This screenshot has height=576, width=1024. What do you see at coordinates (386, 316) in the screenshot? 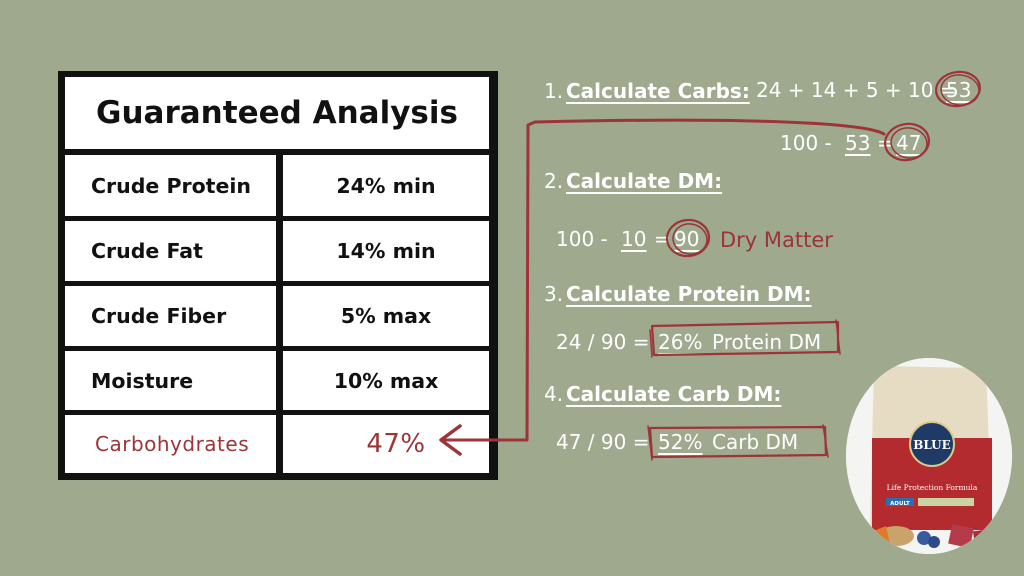
I see `row-value-crude-fiber: 5% max` at bounding box center [386, 316].